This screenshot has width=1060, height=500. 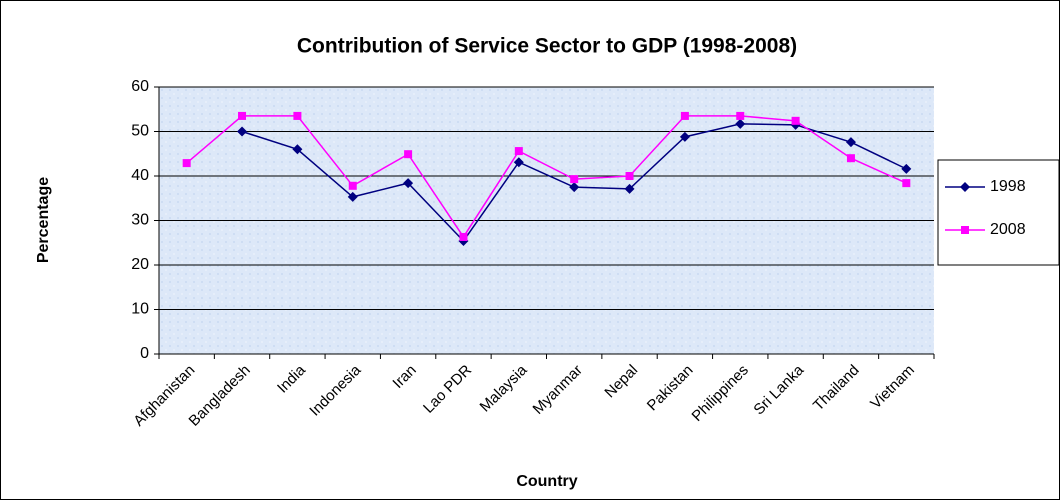 What do you see at coordinates (140, 175) in the screenshot?
I see `y-tick-label: 40` at bounding box center [140, 175].